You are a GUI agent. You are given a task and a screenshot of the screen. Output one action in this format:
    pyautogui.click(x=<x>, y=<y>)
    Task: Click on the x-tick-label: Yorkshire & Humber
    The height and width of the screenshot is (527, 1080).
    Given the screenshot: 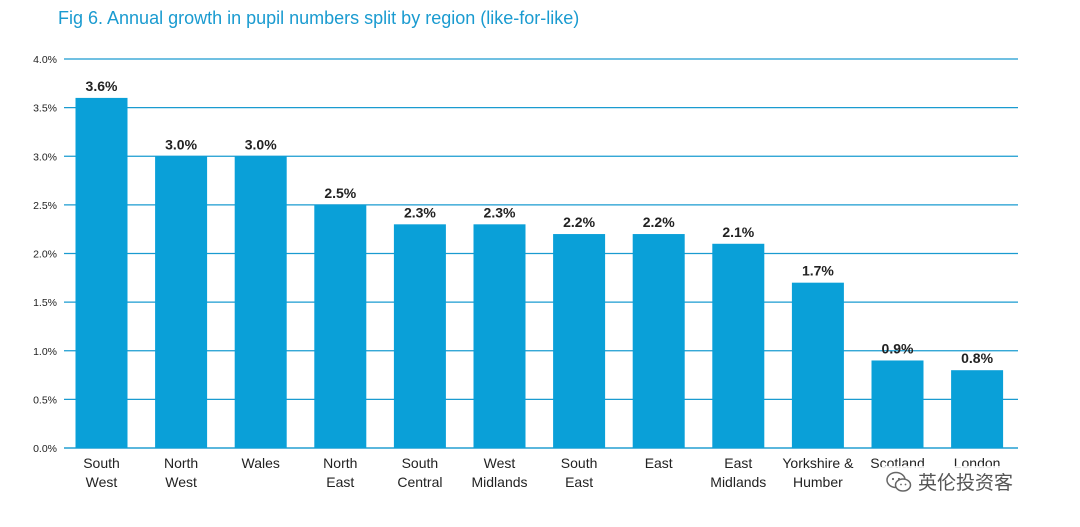 What is the action you would take?
    pyautogui.click(x=818, y=472)
    